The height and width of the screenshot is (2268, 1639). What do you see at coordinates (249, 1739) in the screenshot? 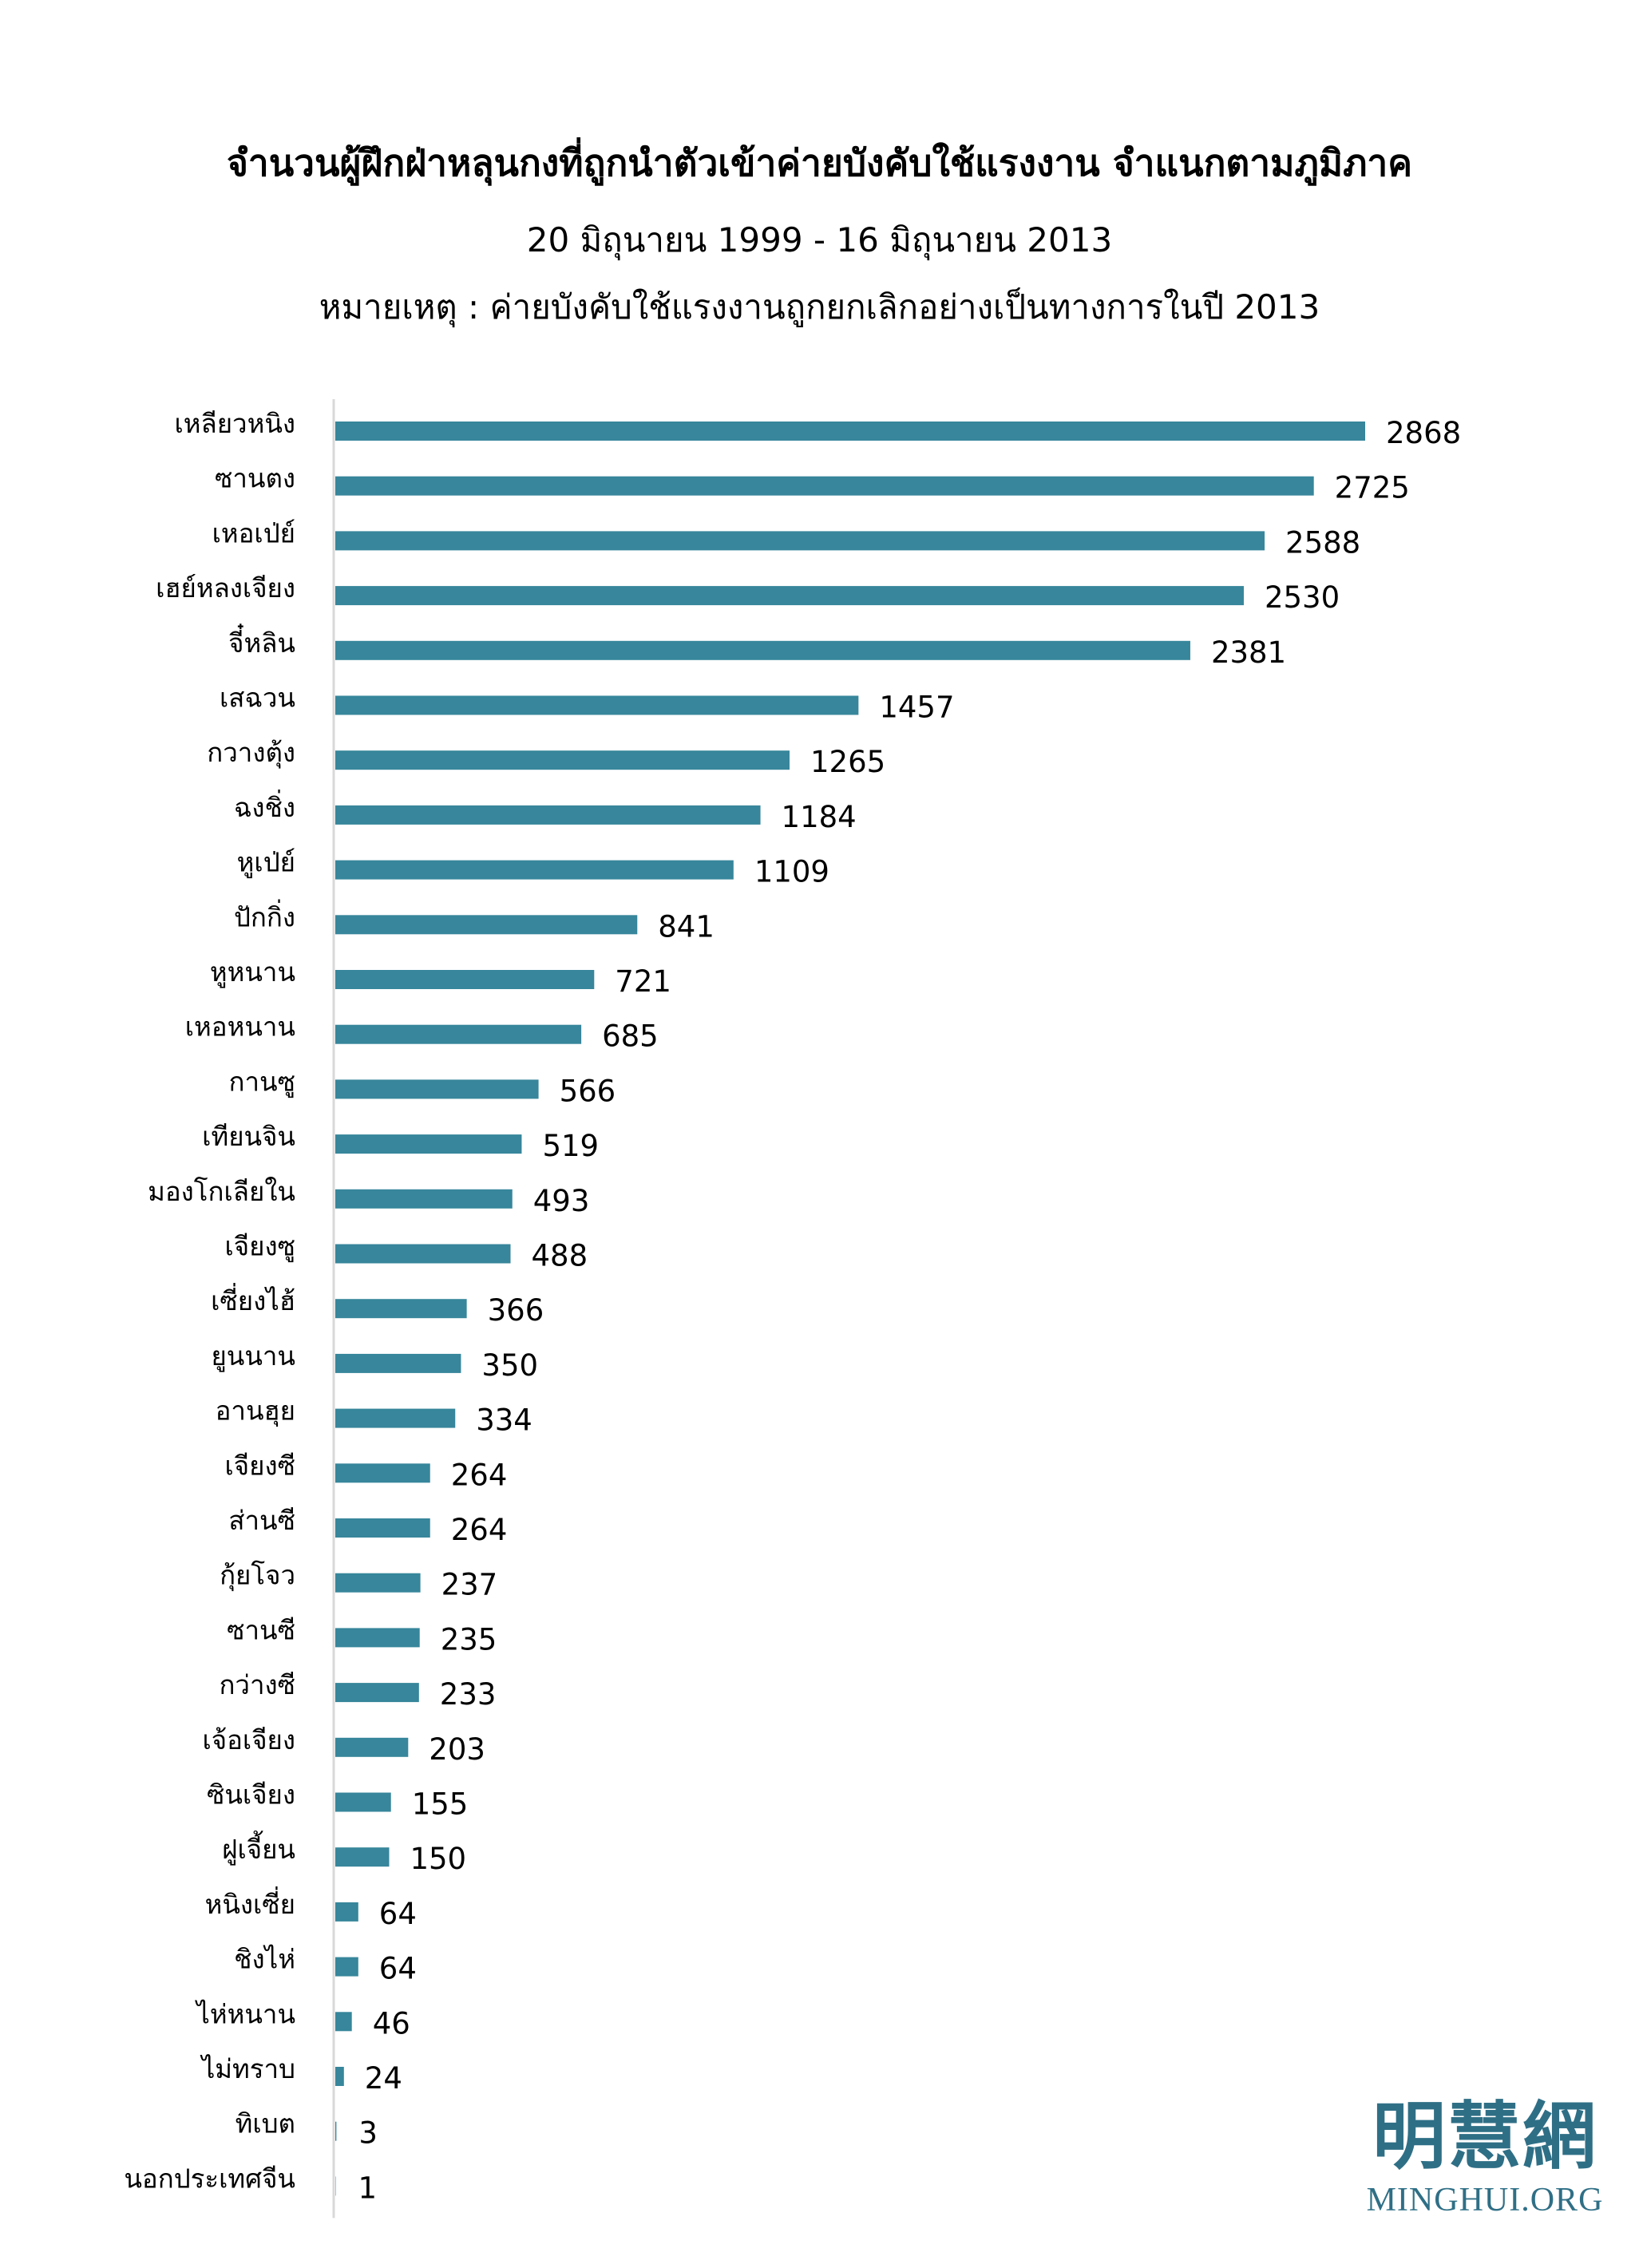
I see `category-label: เจ้อเจียง` at bounding box center [249, 1739].